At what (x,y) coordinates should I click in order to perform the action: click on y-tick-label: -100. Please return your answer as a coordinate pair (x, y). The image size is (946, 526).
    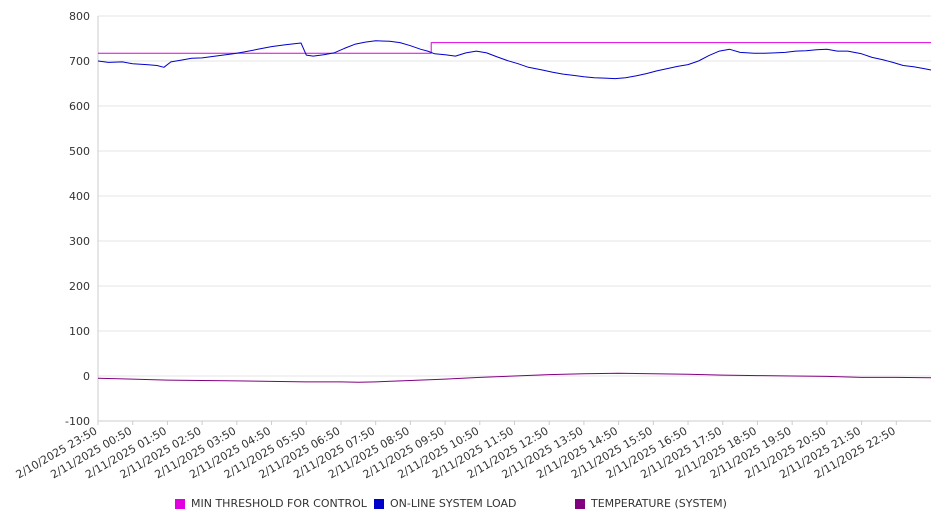
    Looking at the image, I should click on (77, 421).